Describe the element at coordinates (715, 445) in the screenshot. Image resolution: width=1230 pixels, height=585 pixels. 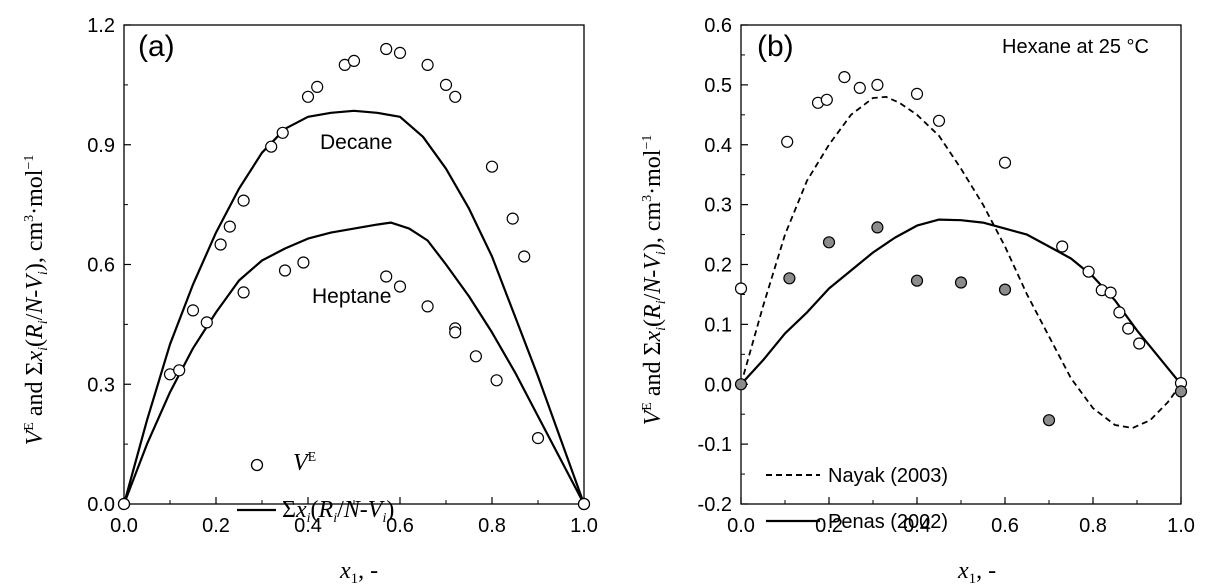
I see `panel-b-y-tick-label: -0.1` at that location.